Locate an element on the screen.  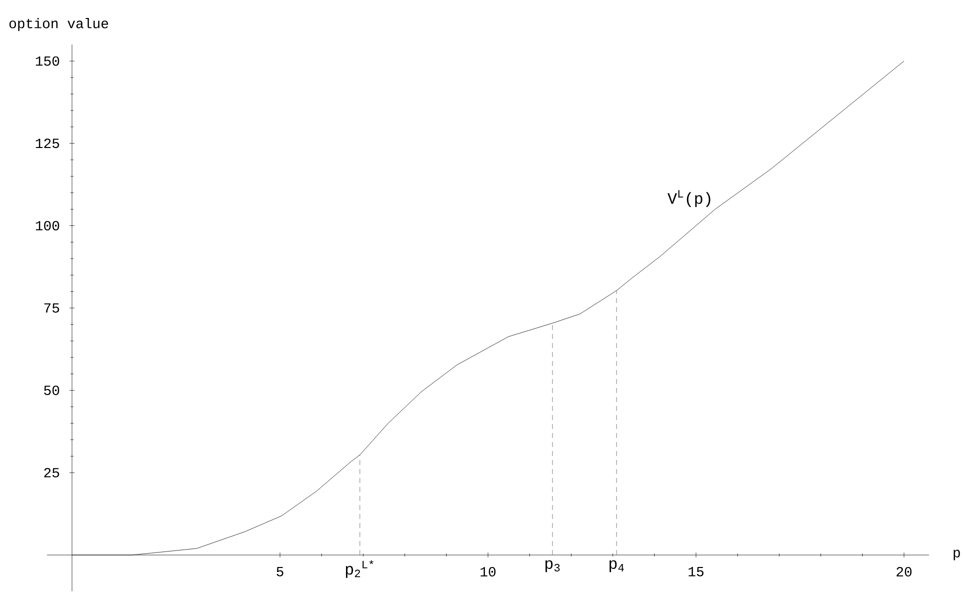
x-tick-label: 15 is located at coordinates (696, 571).